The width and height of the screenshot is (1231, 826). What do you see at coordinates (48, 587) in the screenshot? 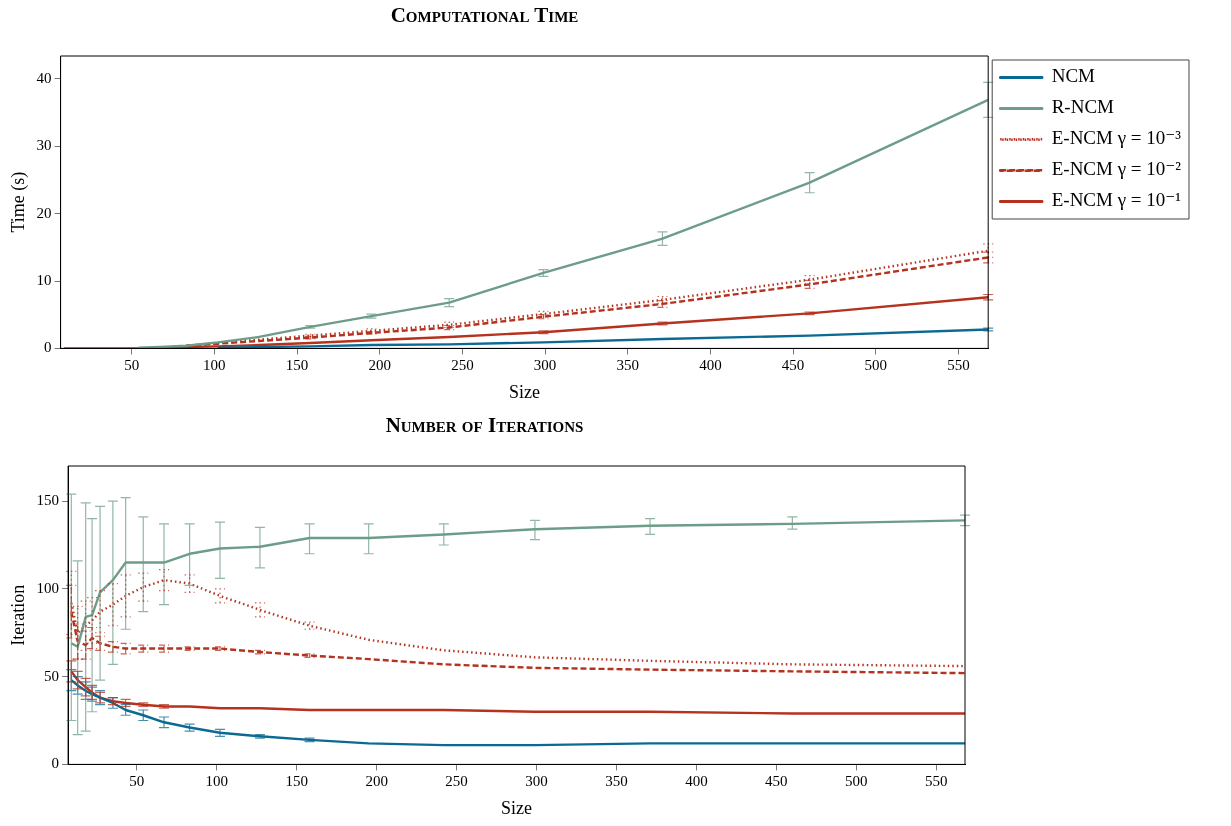
I see `y-tick-label: 100` at bounding box center [48, 587].